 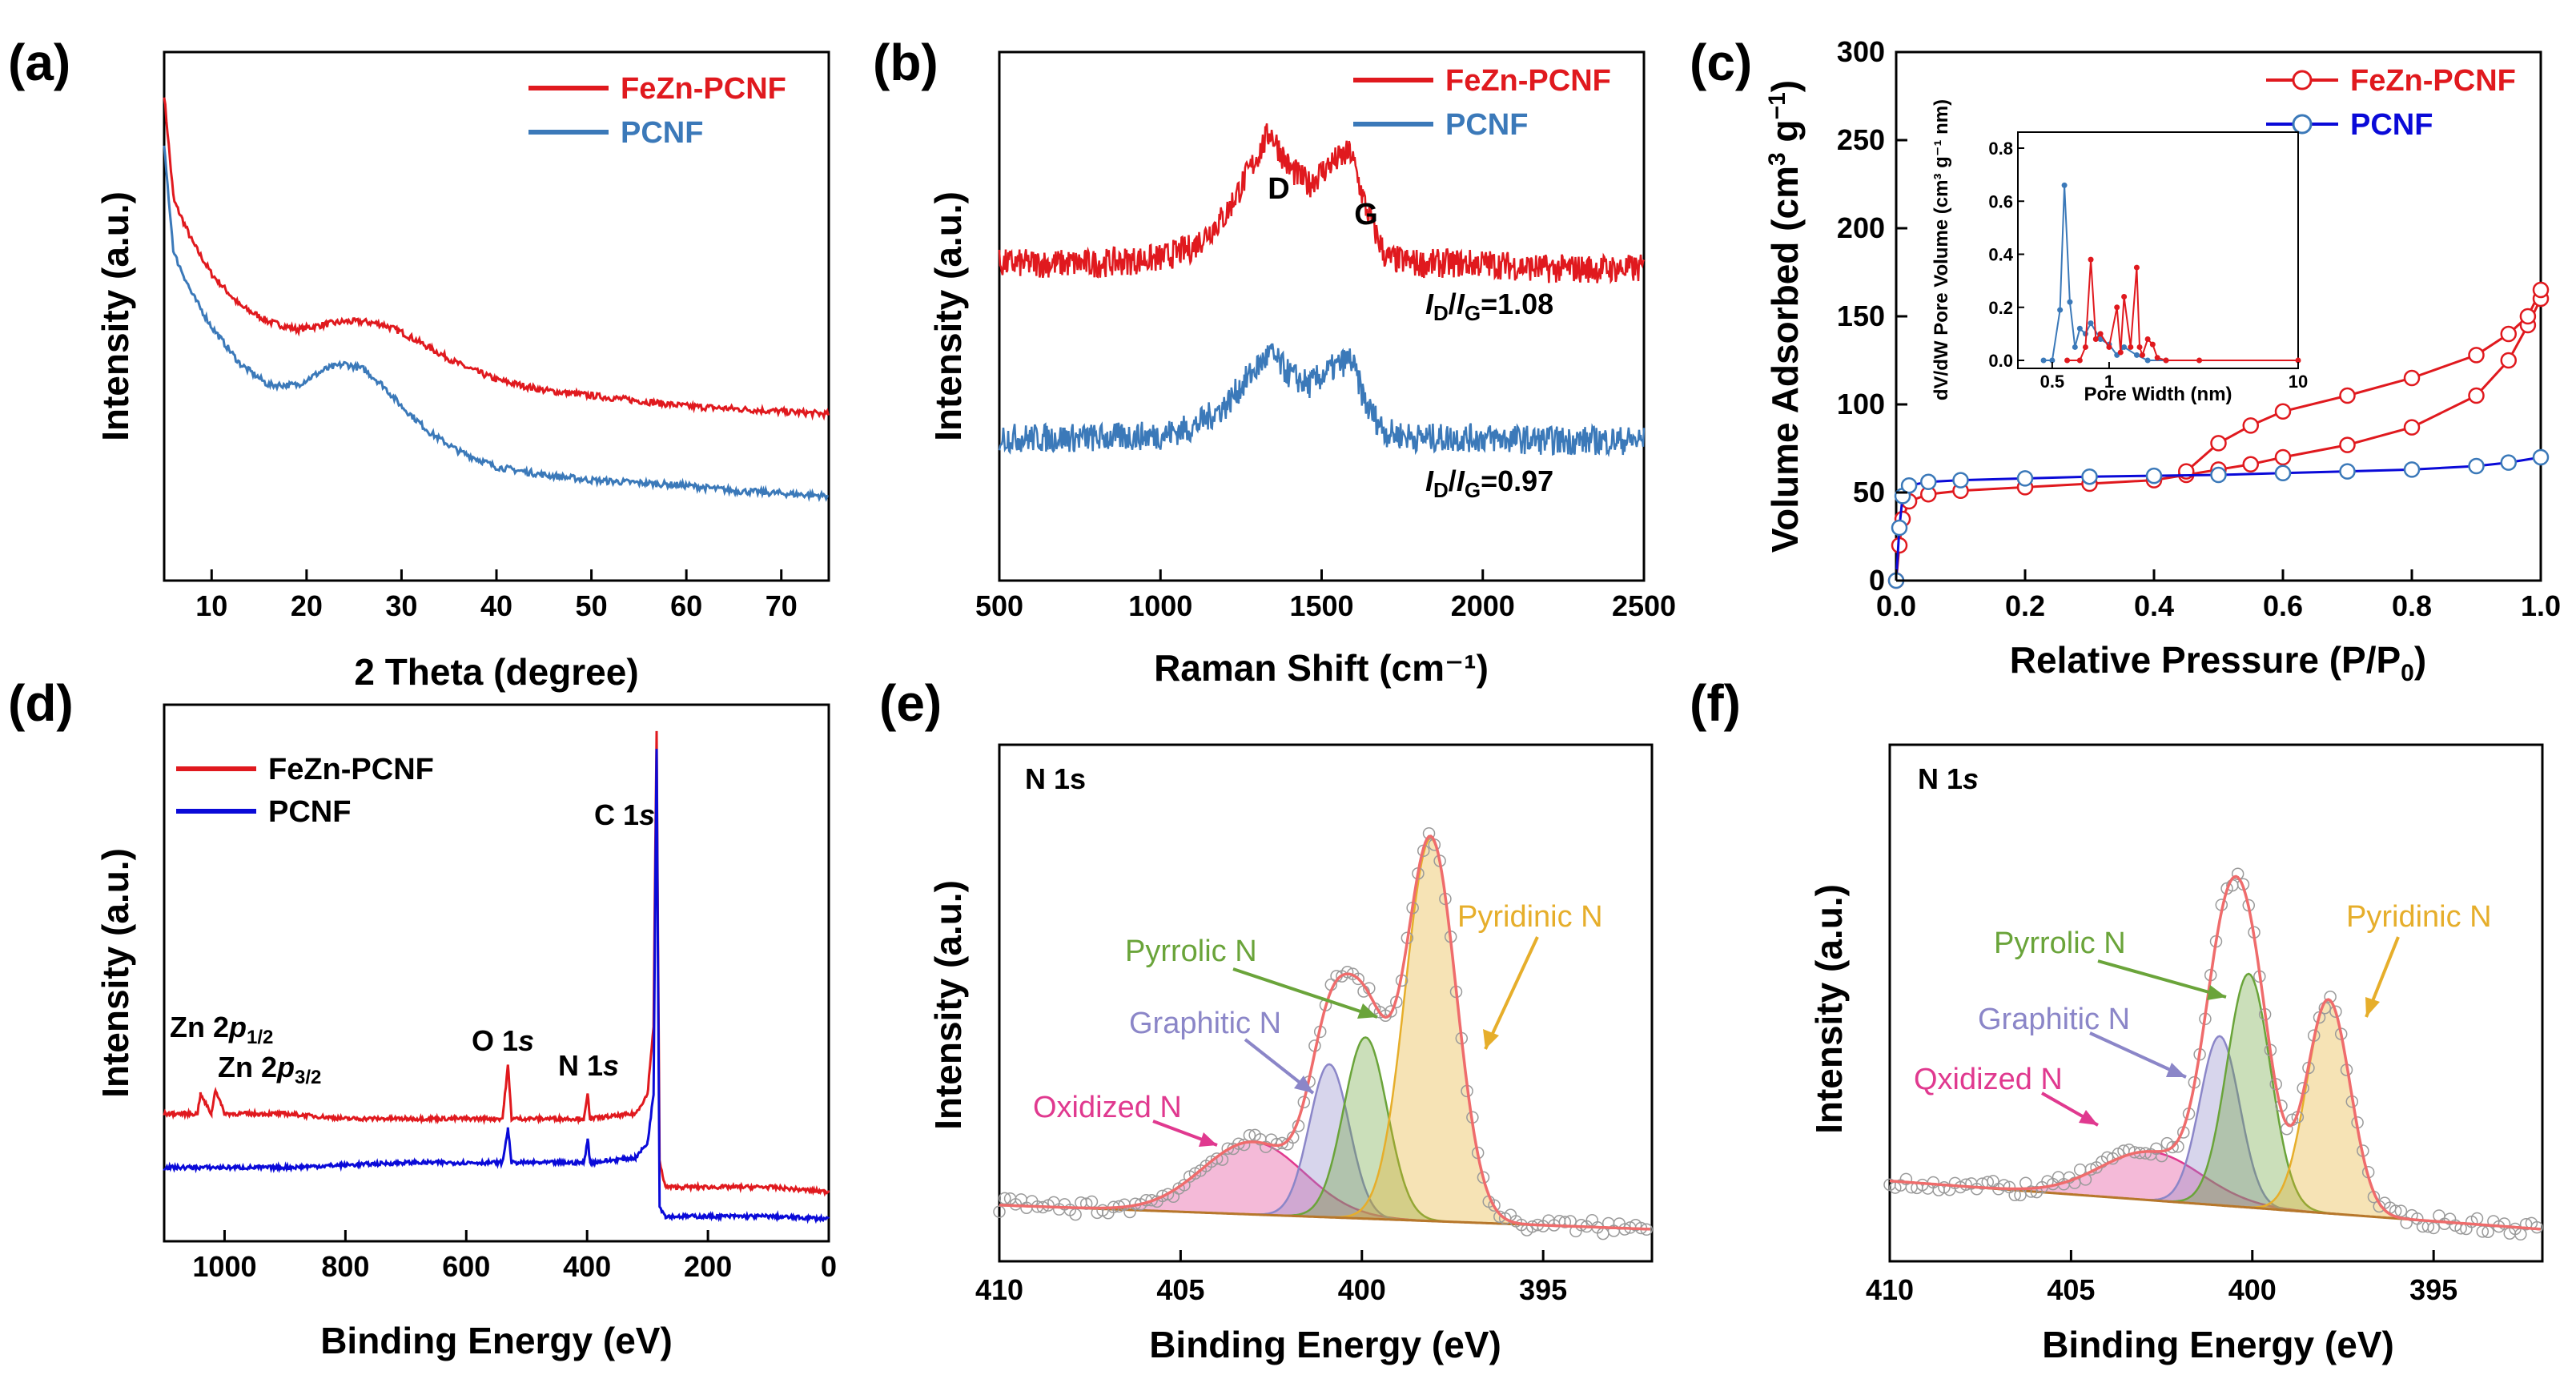 What do you see at coordinates (1367, 1011) in the screenshot?
I see `arrowhead-pyrrolic-e` at bounding box center [1367, 1011].